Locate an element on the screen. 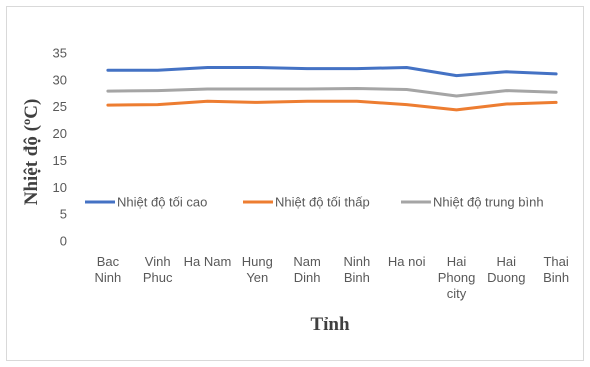  y-tick-label: 20 is located at coordinates (60, 133).